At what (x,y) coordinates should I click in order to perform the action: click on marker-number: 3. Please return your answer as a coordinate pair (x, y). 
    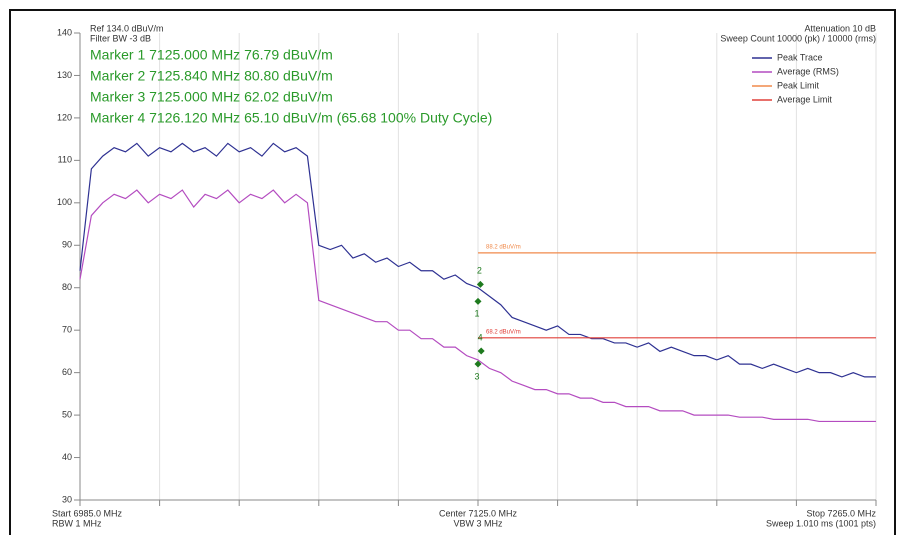
    Looking at the image, I should click on (476, 376).